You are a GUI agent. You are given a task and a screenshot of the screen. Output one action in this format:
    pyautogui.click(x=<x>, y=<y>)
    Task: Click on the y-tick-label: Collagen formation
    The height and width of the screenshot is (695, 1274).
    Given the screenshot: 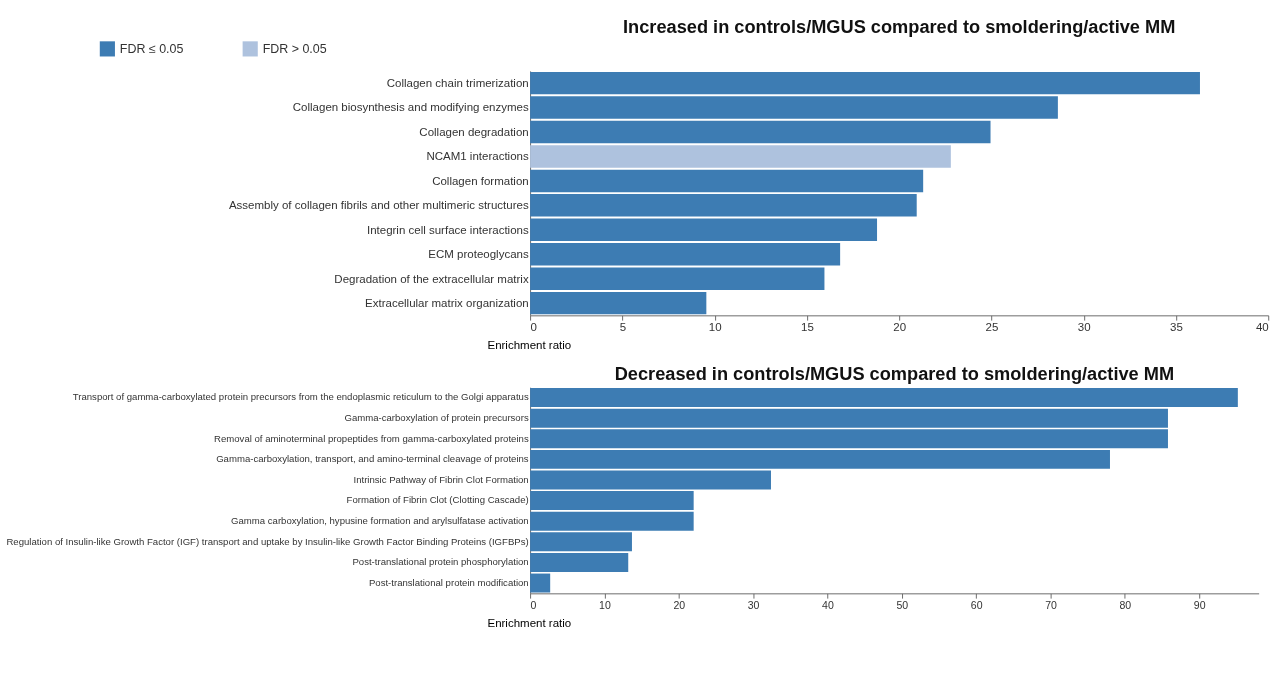 What is the action you would take?
    pyautogui.click(x=480, y=180)
    